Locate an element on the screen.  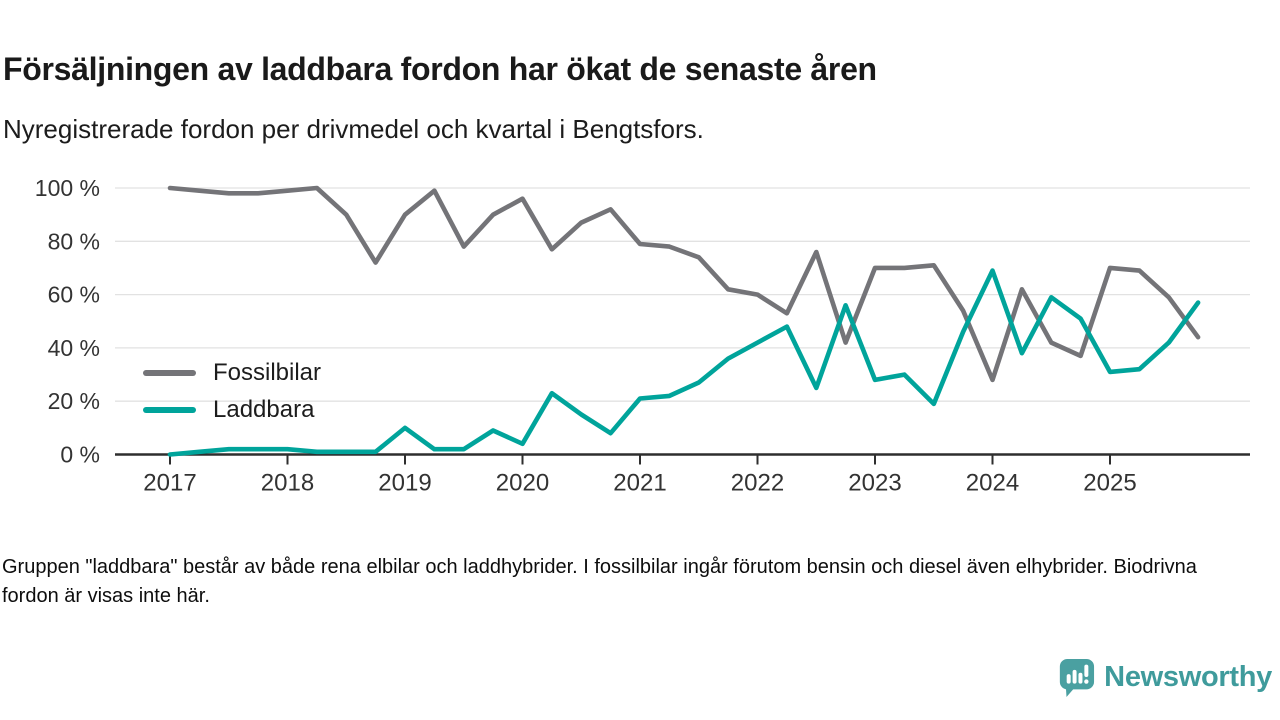
y-axis-label-20%: 20 % is located at coordinates (74, 401).